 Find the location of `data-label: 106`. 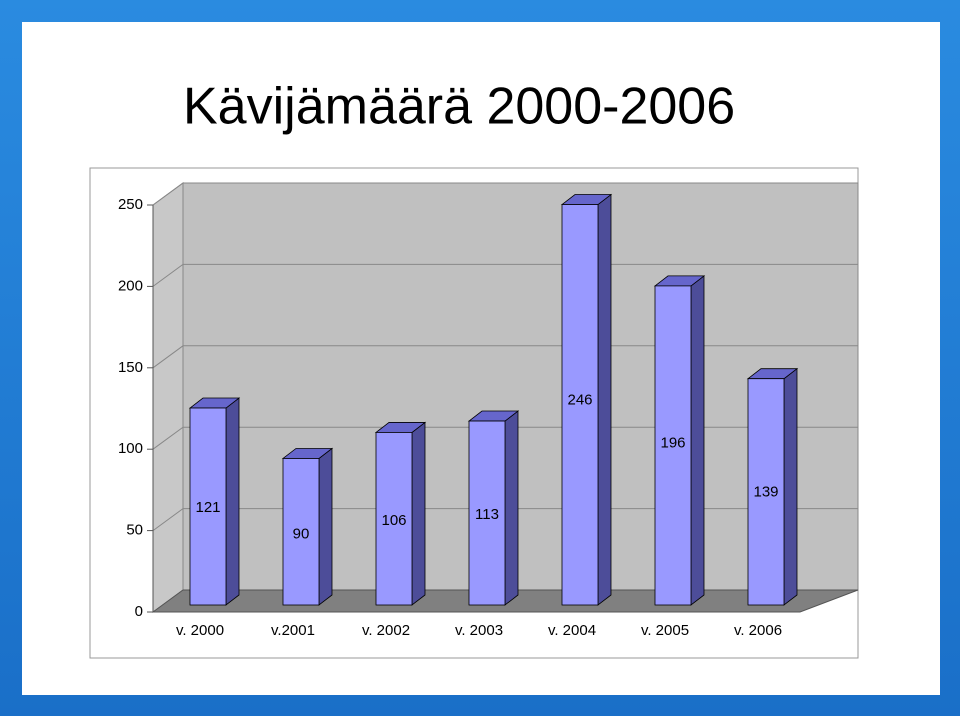

data-label: 106 is located at coordinates (393, 520).